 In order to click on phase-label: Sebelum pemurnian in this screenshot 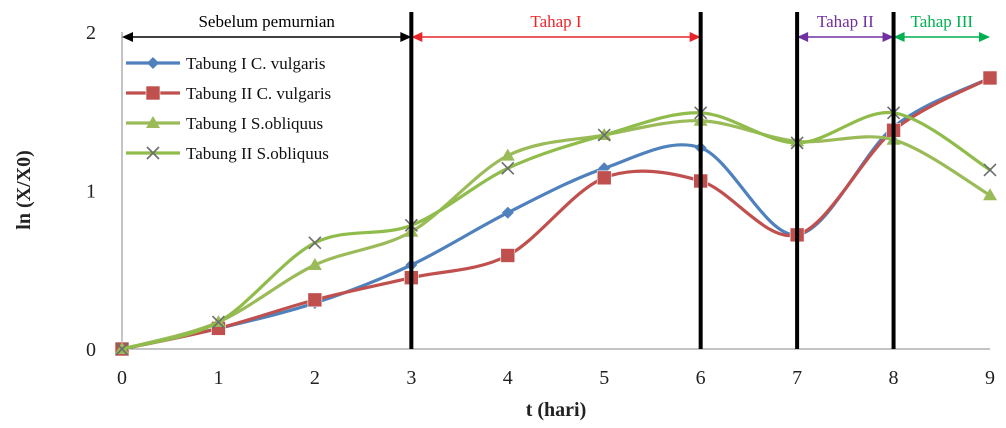, I will do `click(266, 21)`.